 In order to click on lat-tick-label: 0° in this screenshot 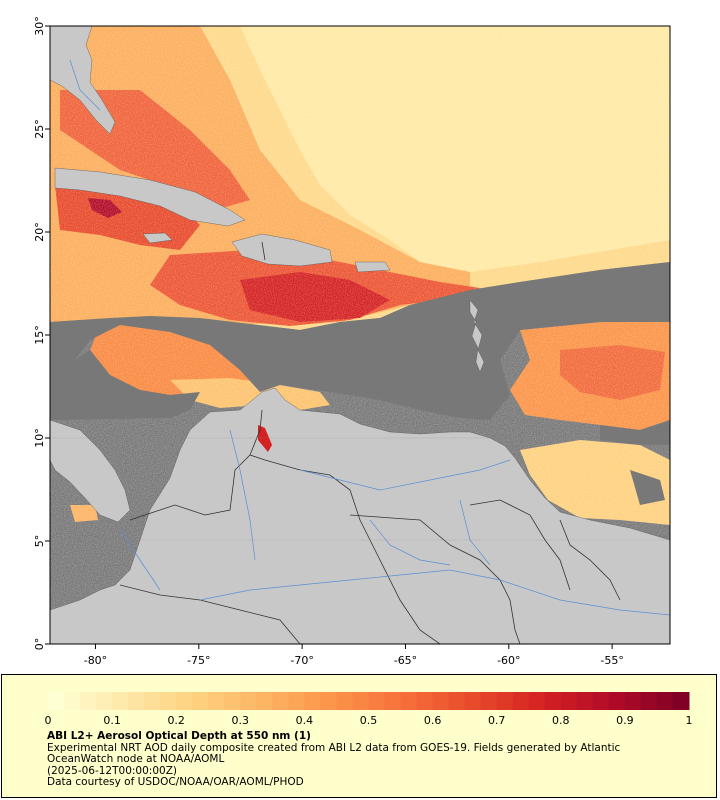, I will do `click(39, 644)`.